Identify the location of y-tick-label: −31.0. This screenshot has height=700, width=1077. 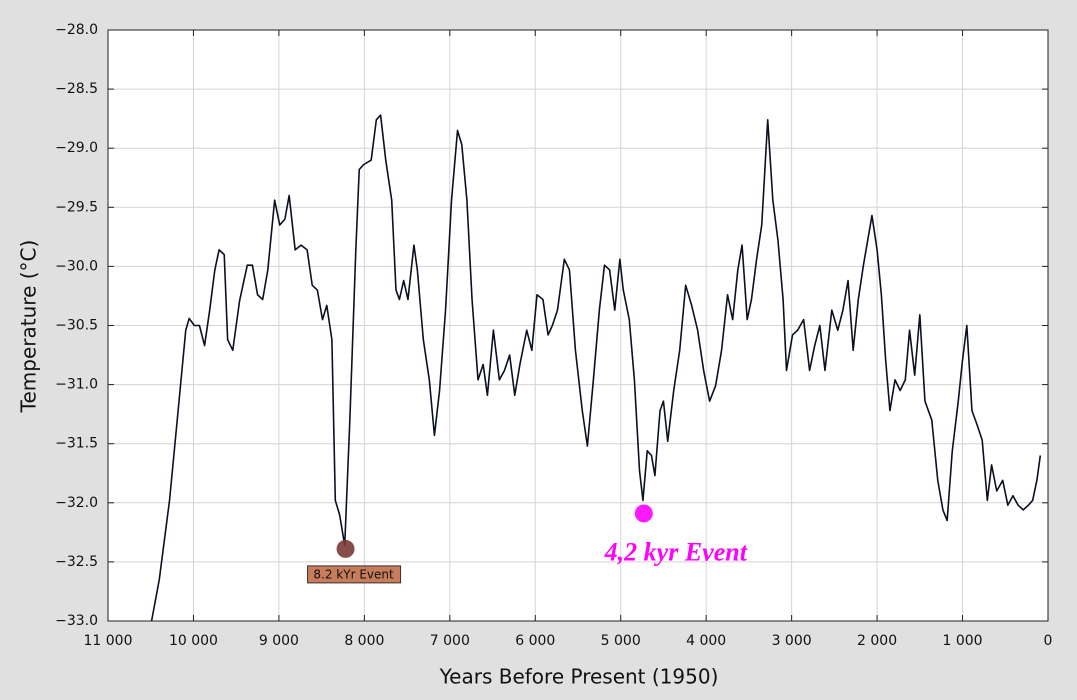
(76, 385).